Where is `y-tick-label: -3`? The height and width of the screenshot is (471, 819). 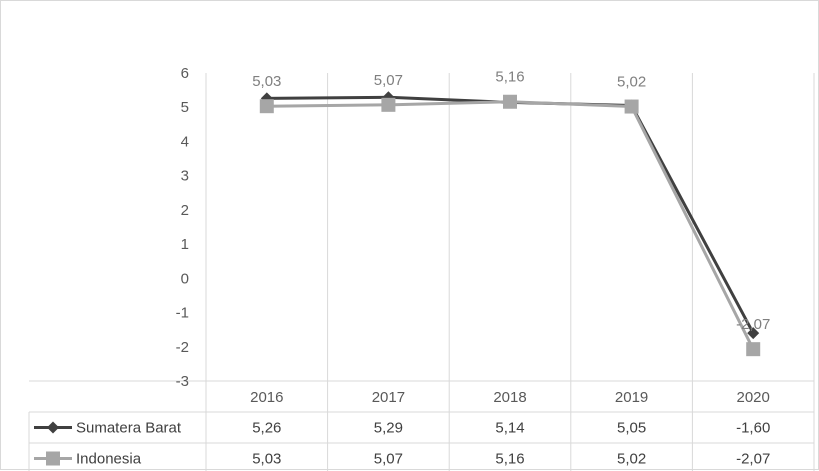 y-tick-label: -3 is located at coordinates (182, 381).